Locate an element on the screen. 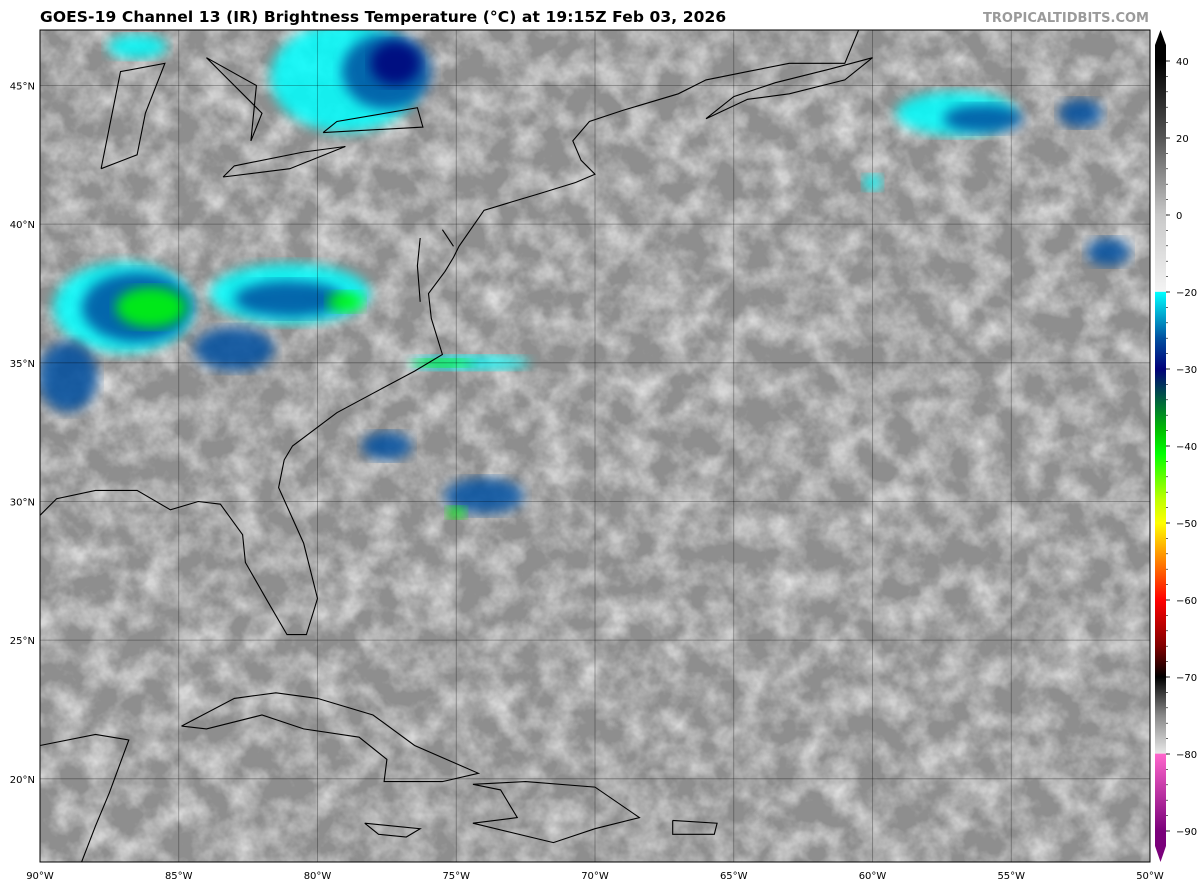 This screenshot has width=1200, height=885. colorbar: 40 20 0 −20 −30 −40 −50 −60 −70 −80 −90 is located at coordinates (1176, 446).